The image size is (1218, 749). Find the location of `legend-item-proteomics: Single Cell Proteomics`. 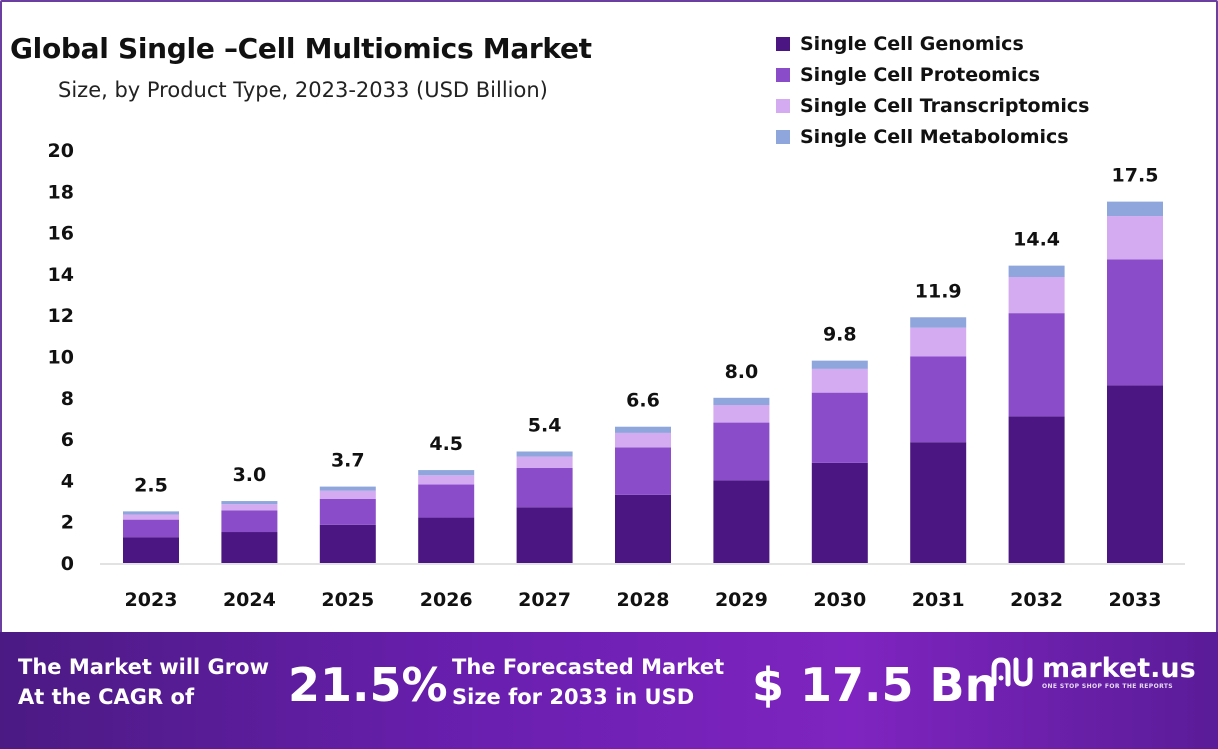

legend-item-proteomics: Single Cell Proteomics is located at coordinates (932, 74).